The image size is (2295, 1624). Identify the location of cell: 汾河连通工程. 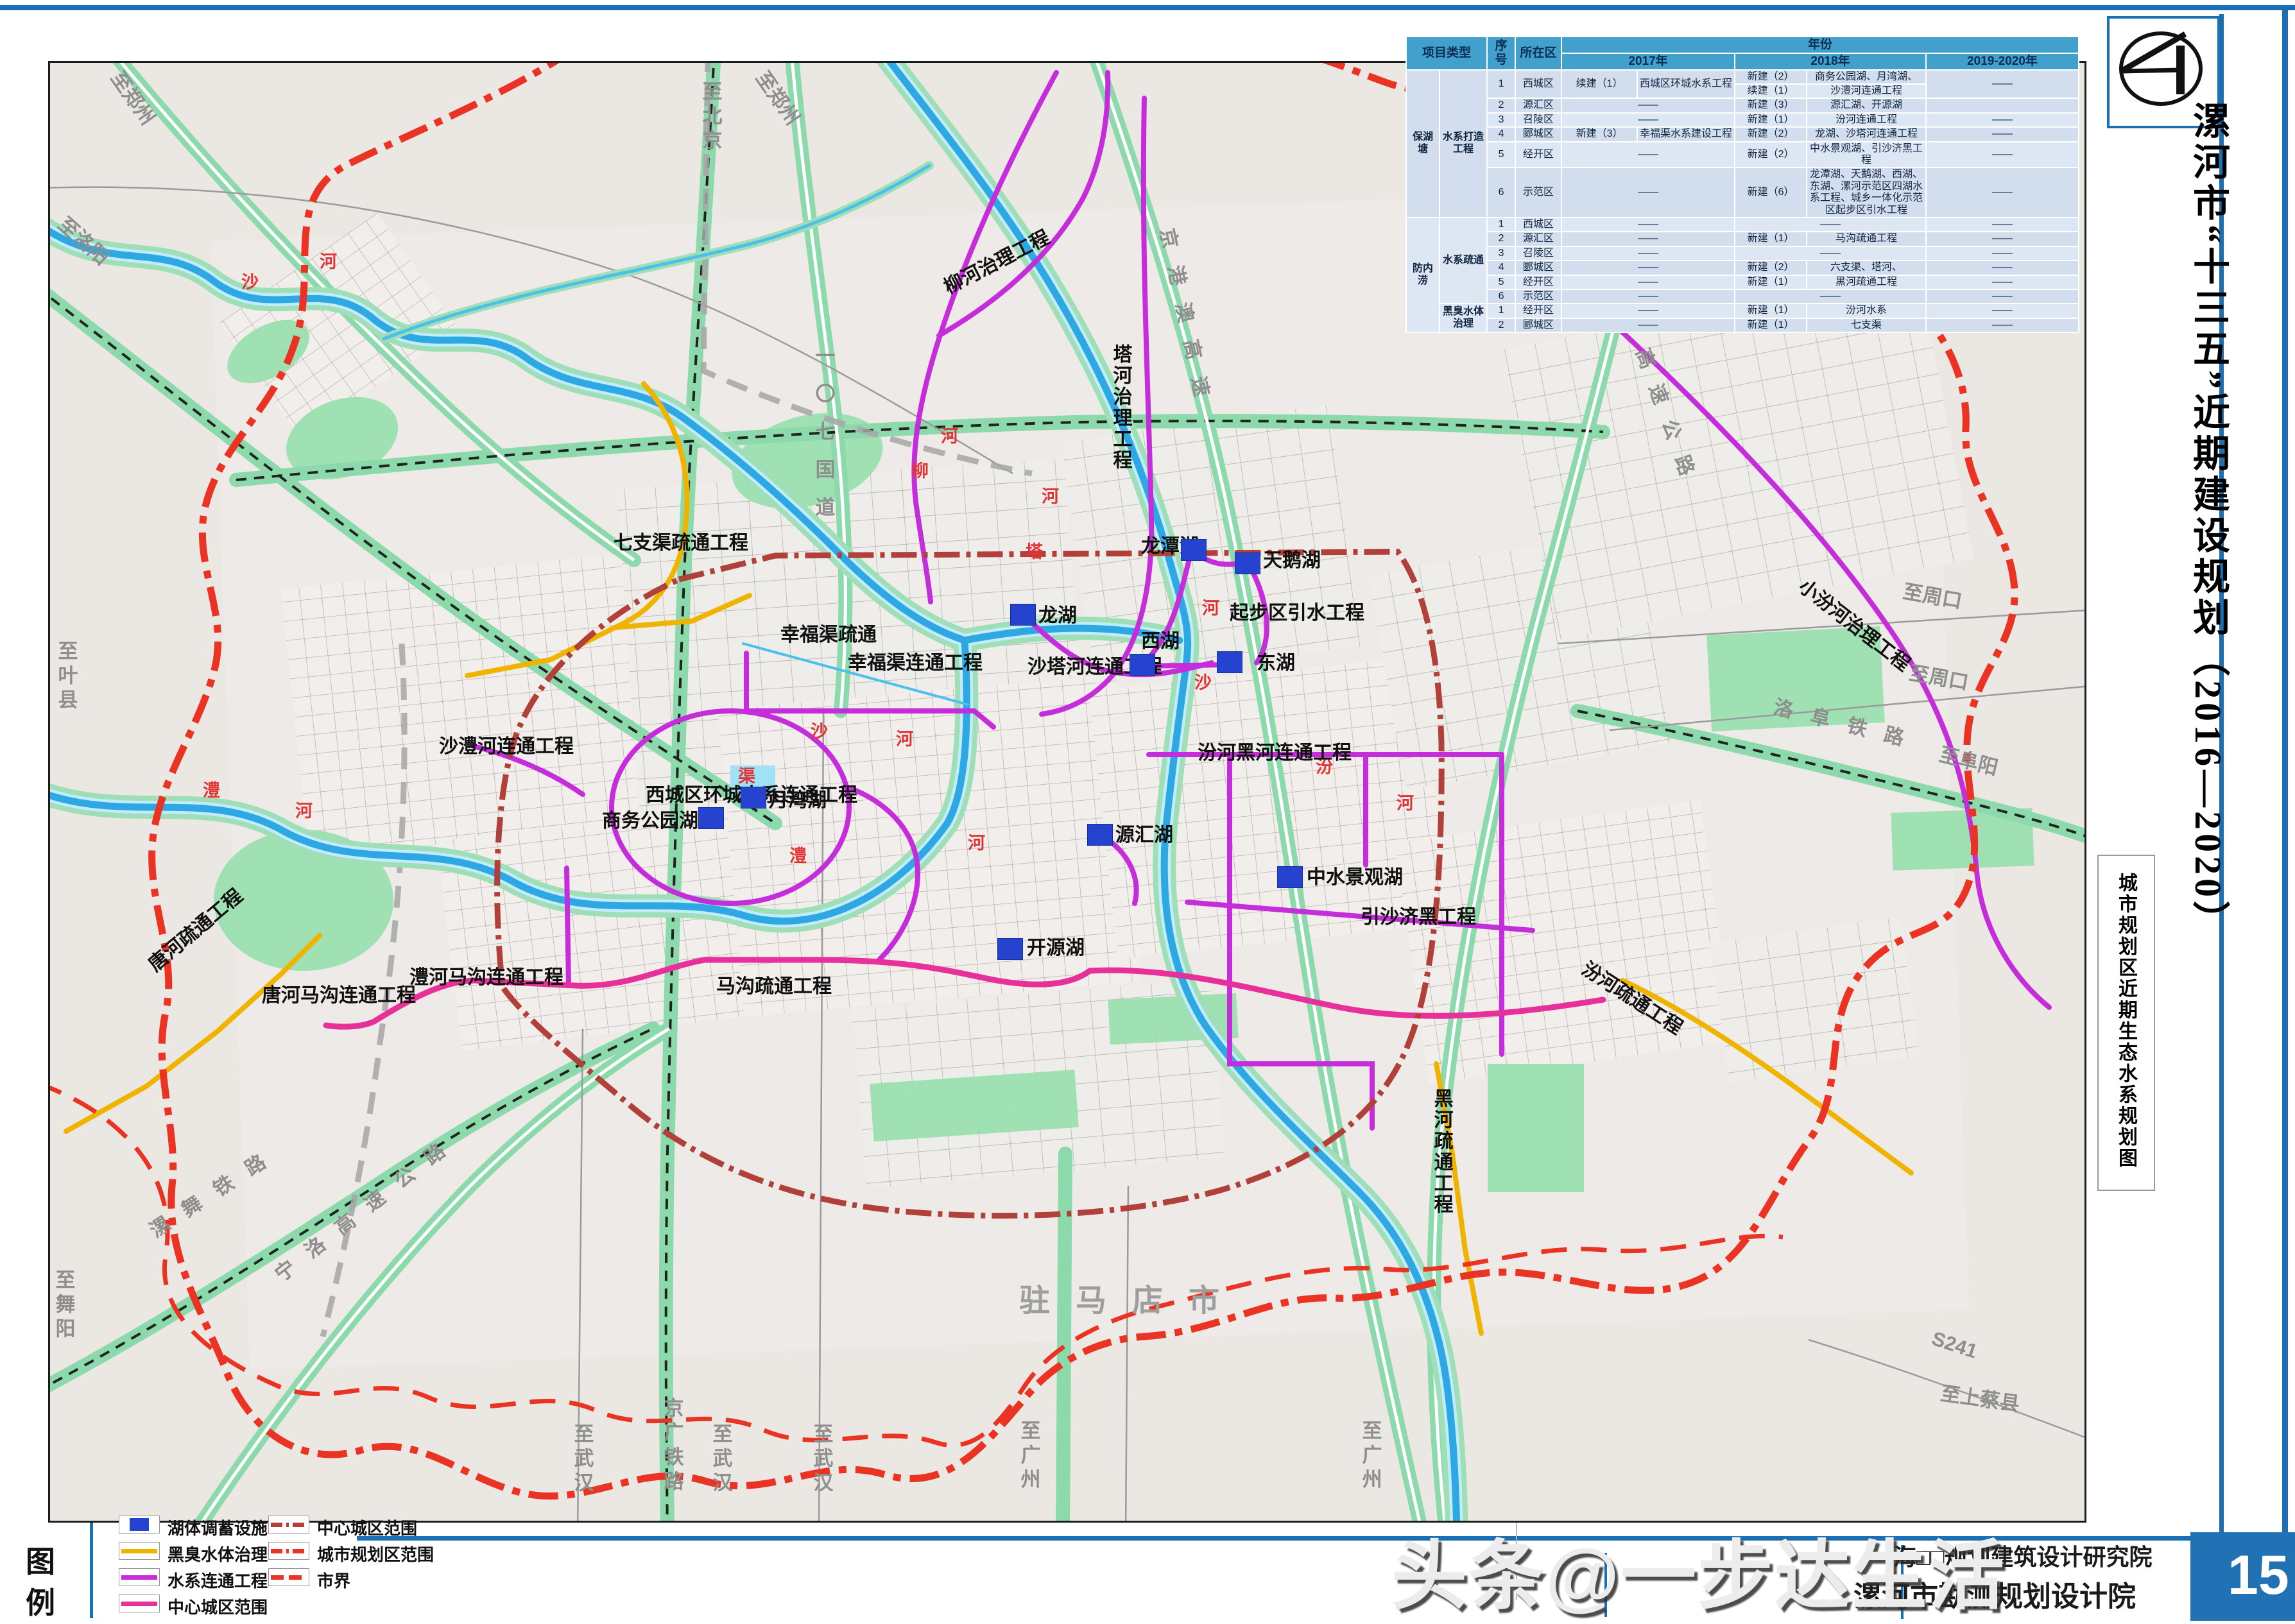
(1866, 120).